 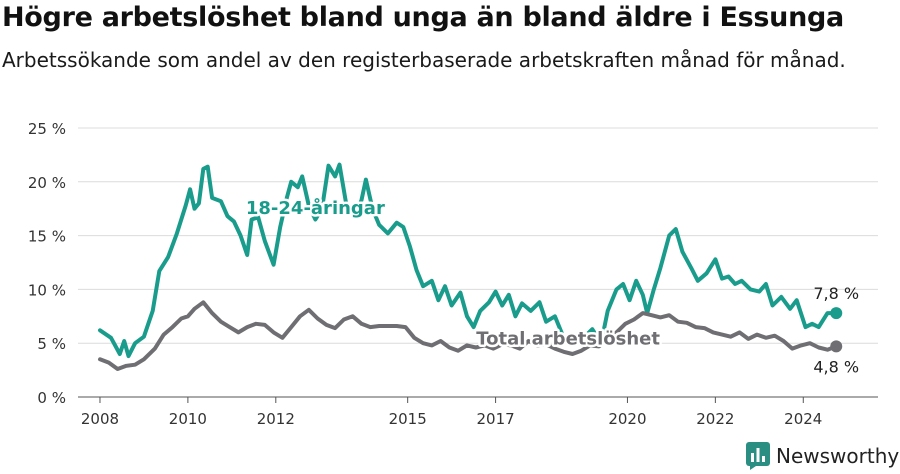 What do you see at coordinates (836, 293) in the screenshot?
I see `series-end-label-0: 7,8 %` at bounding box center [836, 293].